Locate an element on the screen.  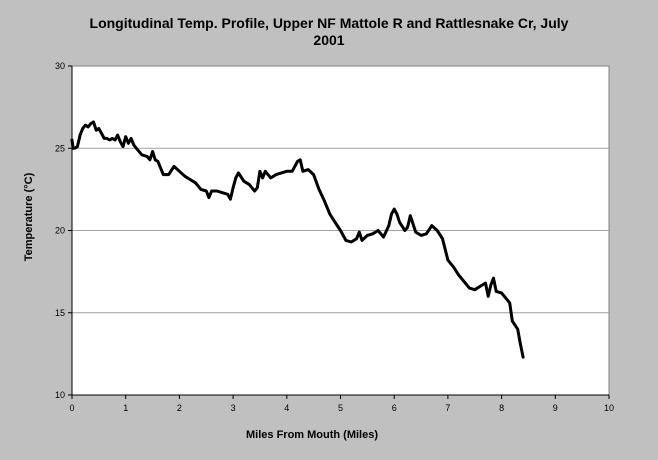
x-tick-label: 7 is located at coordinates (447, 408).